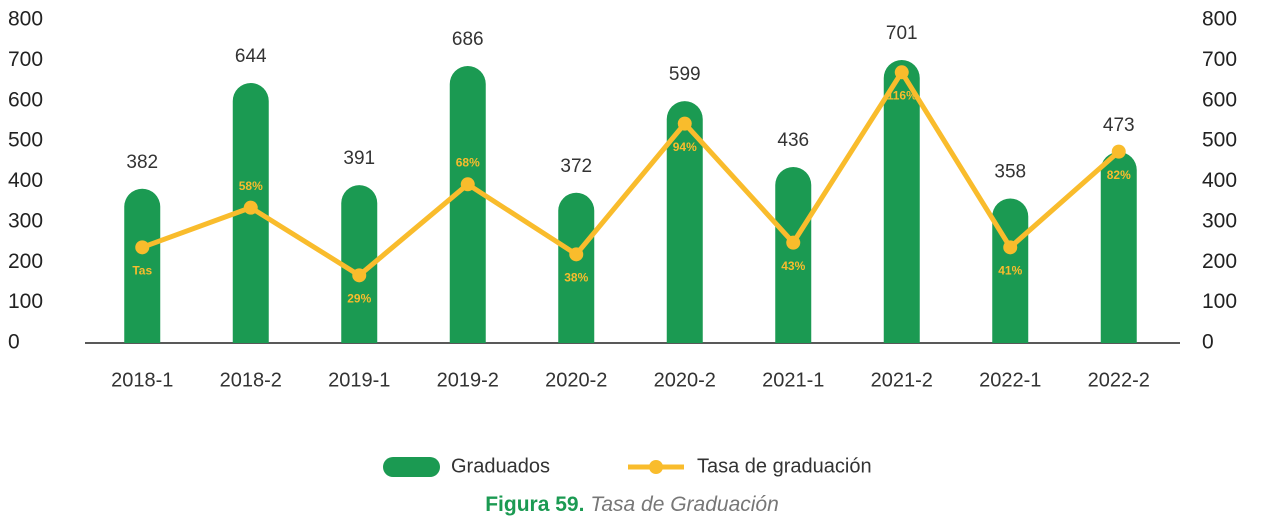 The image size is (1264, 518). What do you see at coordinates (142, 270) in the screenshot?
I see `line-label: Tas` at bounding box center [142, 270].